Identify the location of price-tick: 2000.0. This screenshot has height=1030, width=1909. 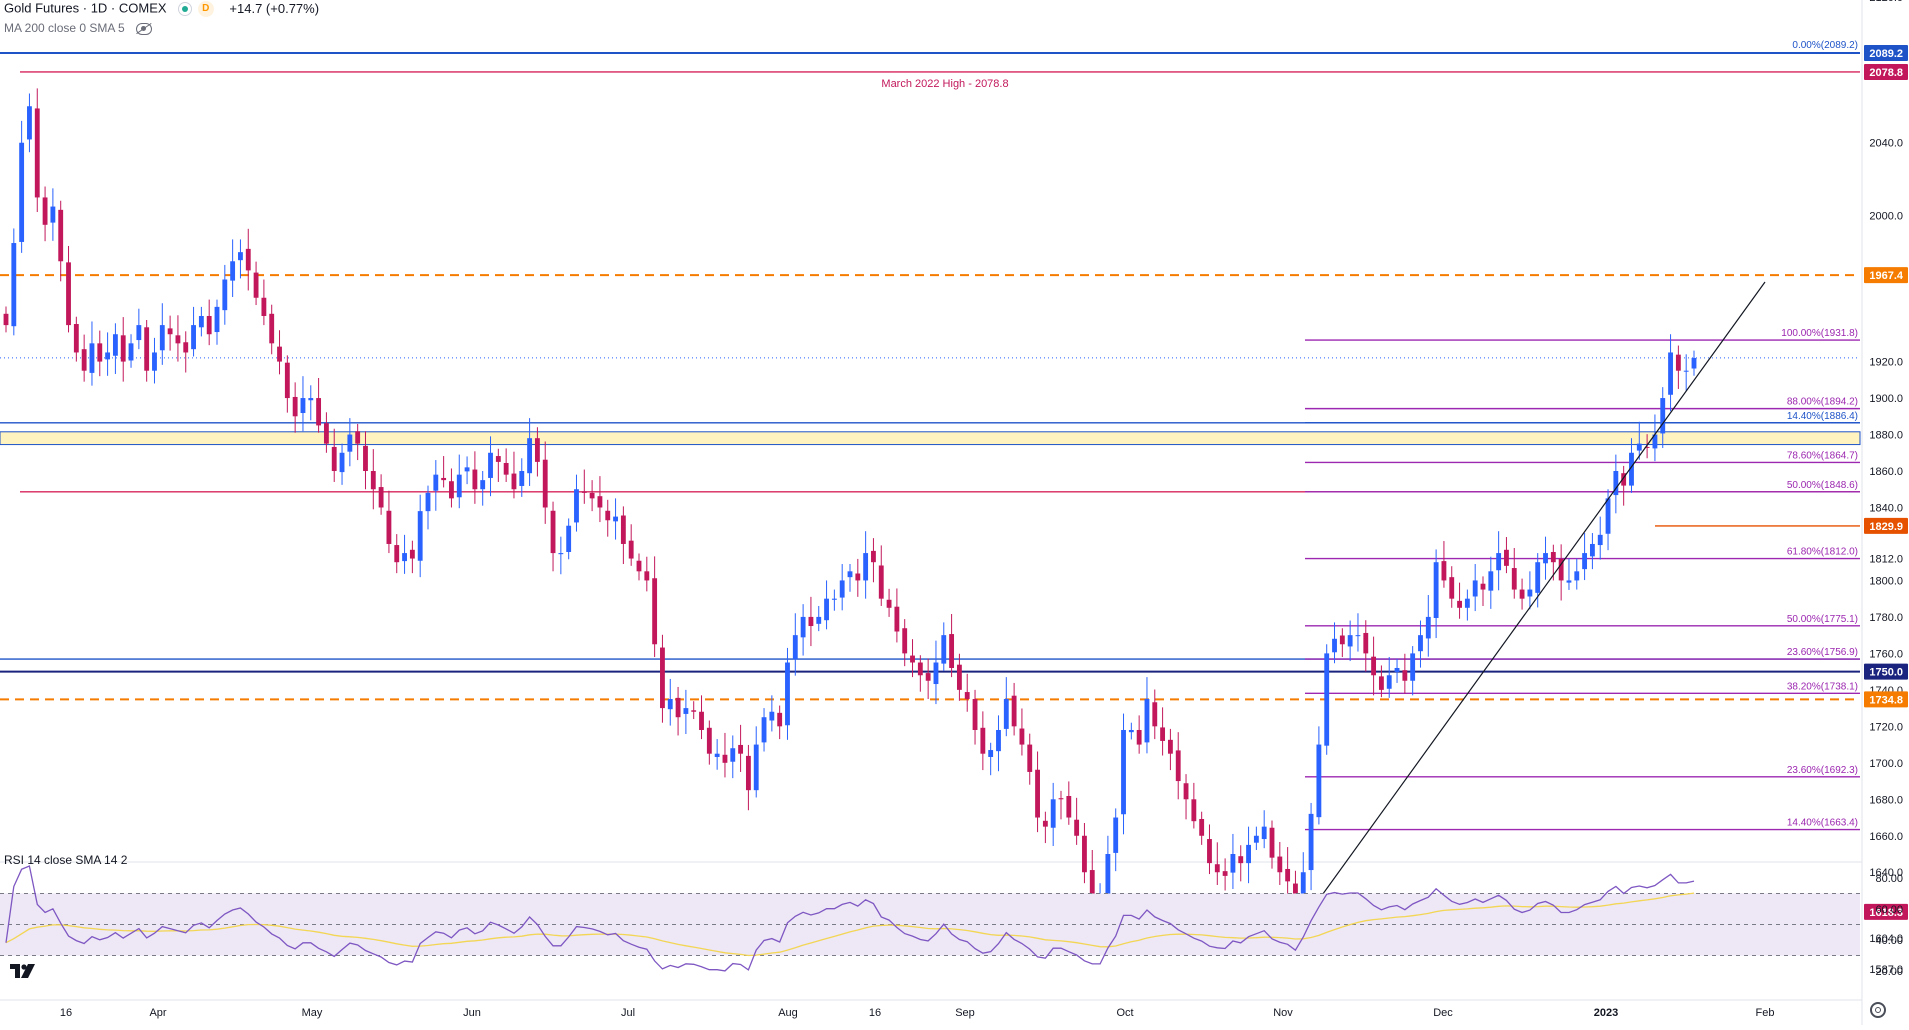
(1886, 217).